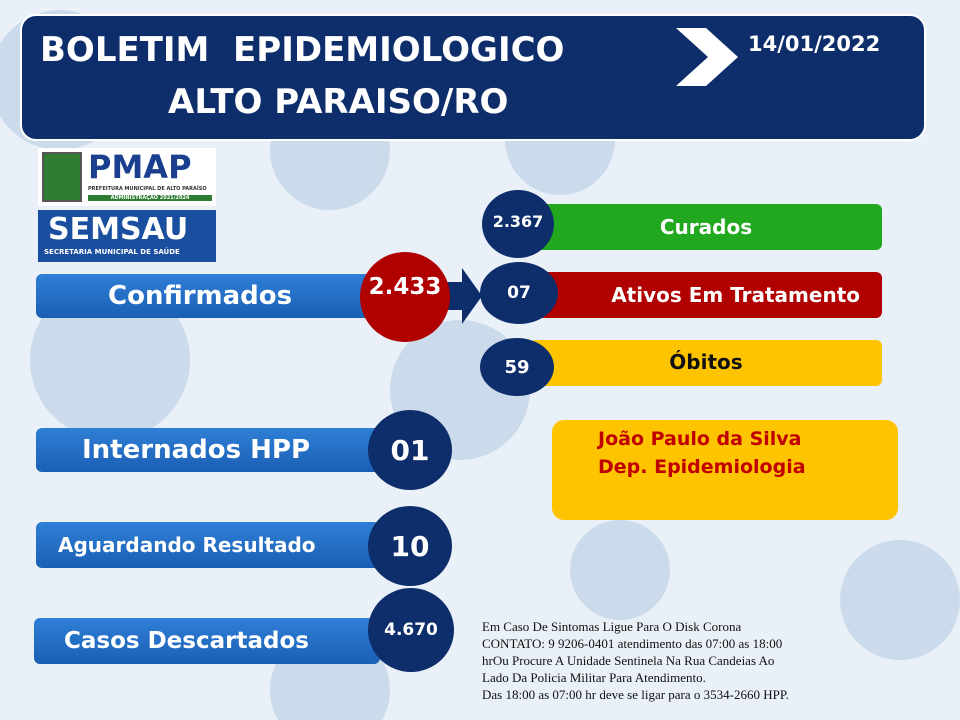 The image size is (960, 720). I want to click on aguardando-value: 10, so click(410, 546).